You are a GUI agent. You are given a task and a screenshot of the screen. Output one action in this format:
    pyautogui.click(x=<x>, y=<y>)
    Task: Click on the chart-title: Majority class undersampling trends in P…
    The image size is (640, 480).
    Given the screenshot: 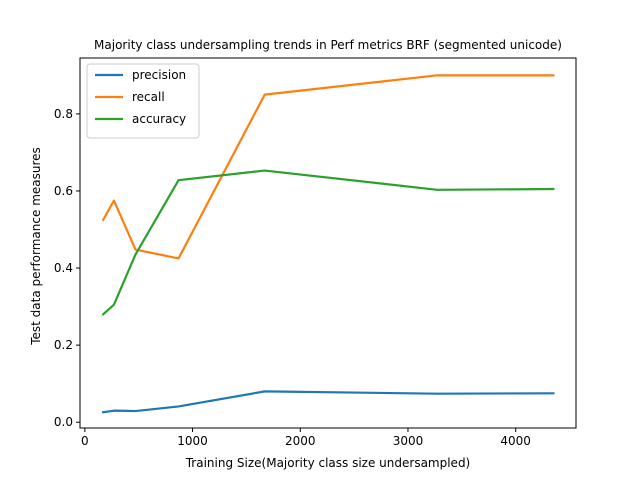 What is the action you would take?
    pyautogui.click(x=328, y=45)
    